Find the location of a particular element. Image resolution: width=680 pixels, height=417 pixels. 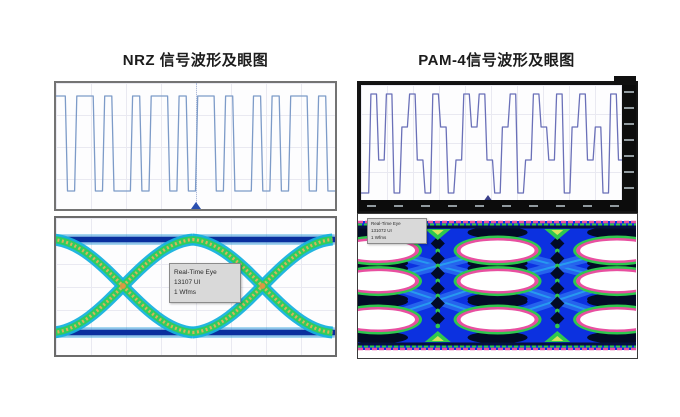

pam4-eye-label: Real-Time Eye 131072 UI 1 Wfms is located at coordinates (397, 231).